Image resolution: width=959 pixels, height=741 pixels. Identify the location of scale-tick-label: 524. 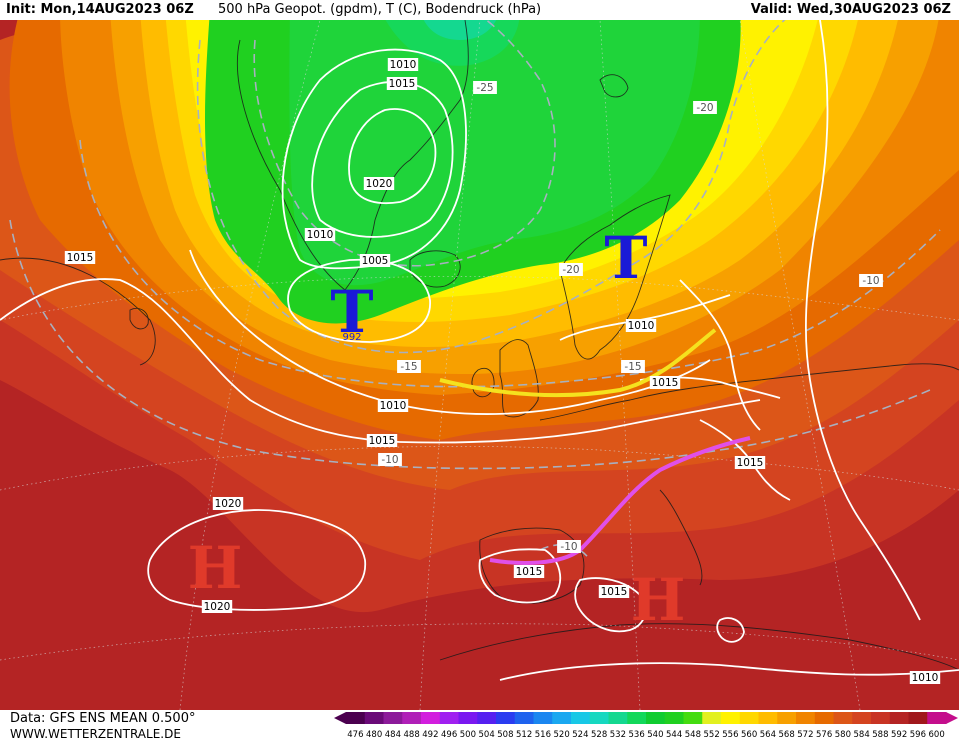
(580, 735).